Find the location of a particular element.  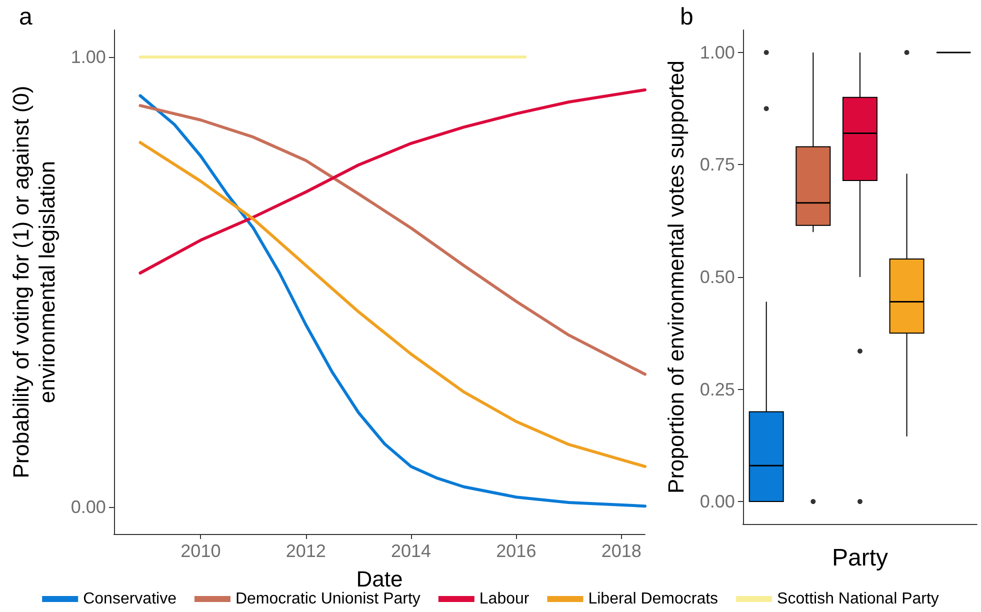

x-tick-label: 2010 is located at coordinates (200, 551).